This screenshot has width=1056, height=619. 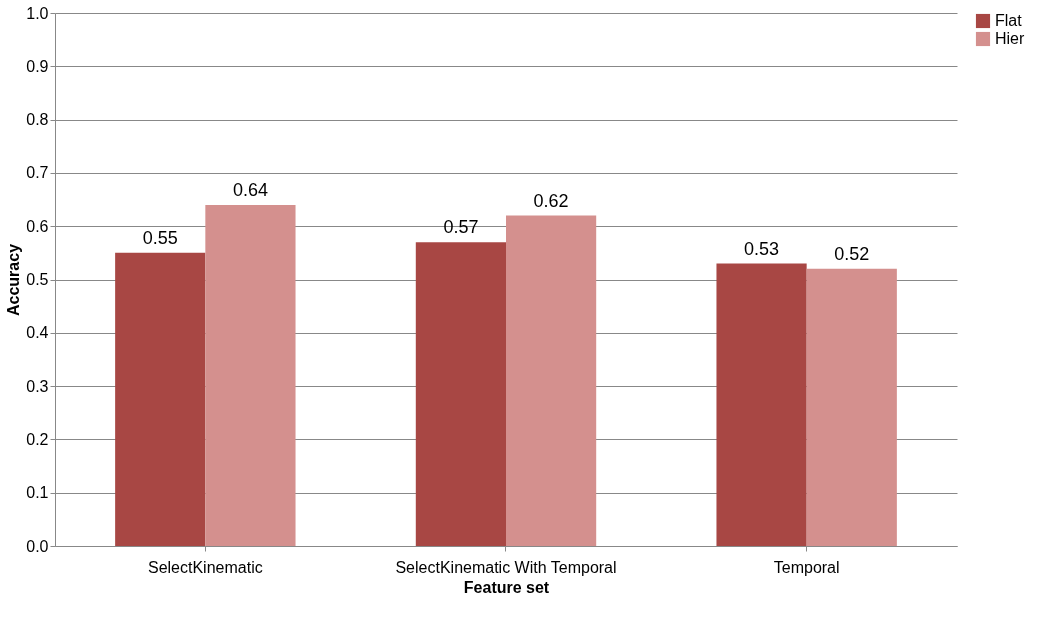 What do you see at coordinates (1010, 38) in the screenshot?
I see `legend-label: Hier` at bounding box center [1010, 38].